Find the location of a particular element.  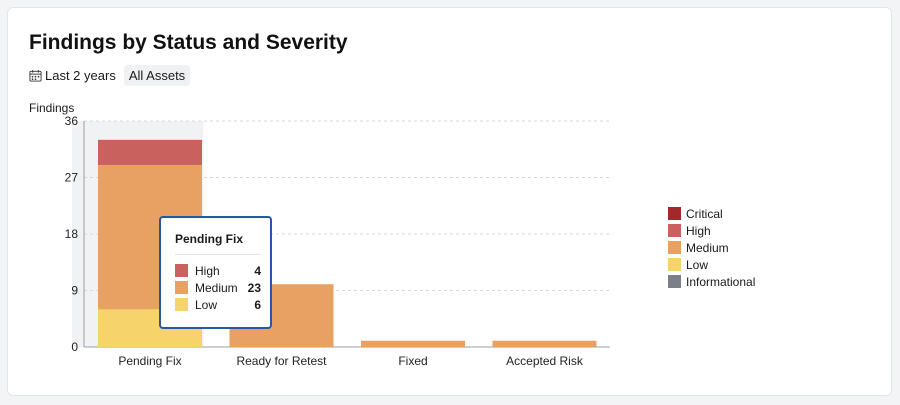

chart-title: Findings by Status and Severity is located at coordinates (188, 42).